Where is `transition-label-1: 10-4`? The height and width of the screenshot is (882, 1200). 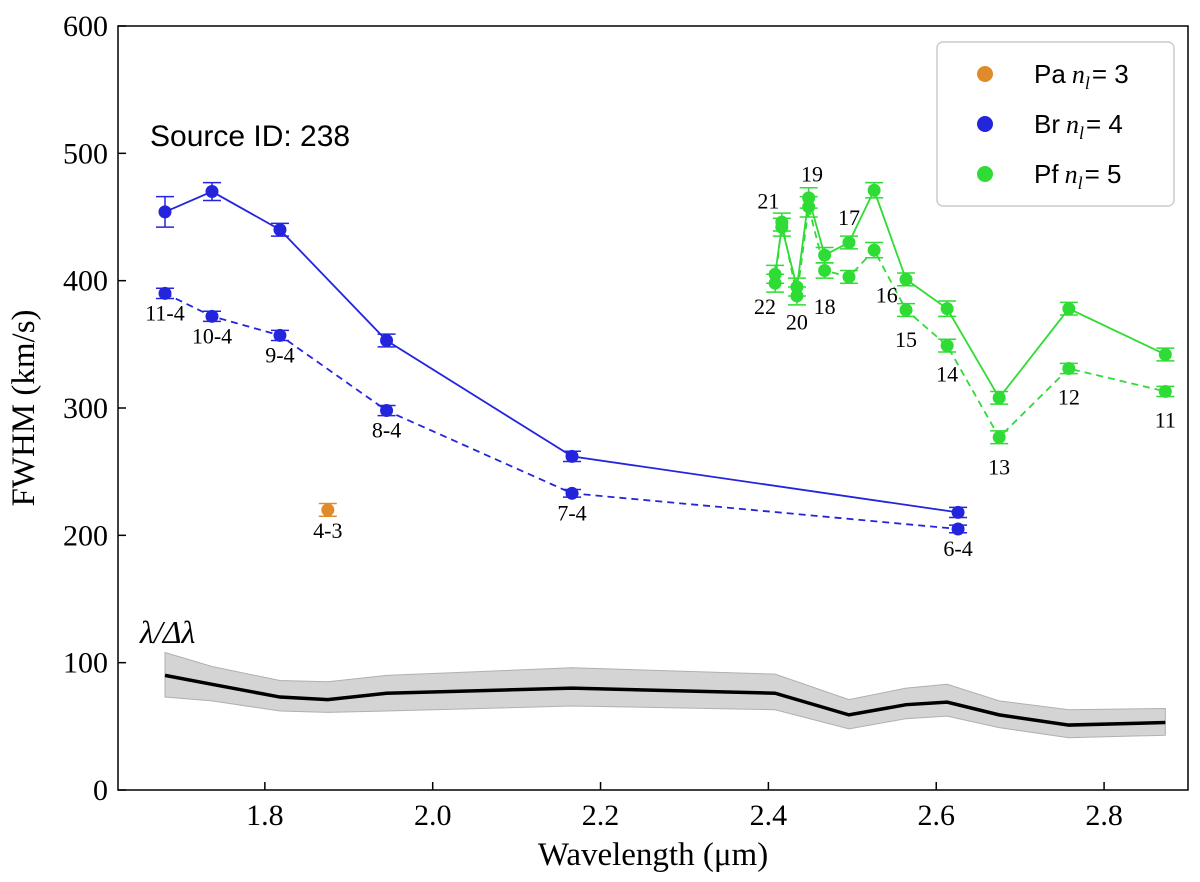
transition-label-1: 10-4 is located at coordinates (212, 335).